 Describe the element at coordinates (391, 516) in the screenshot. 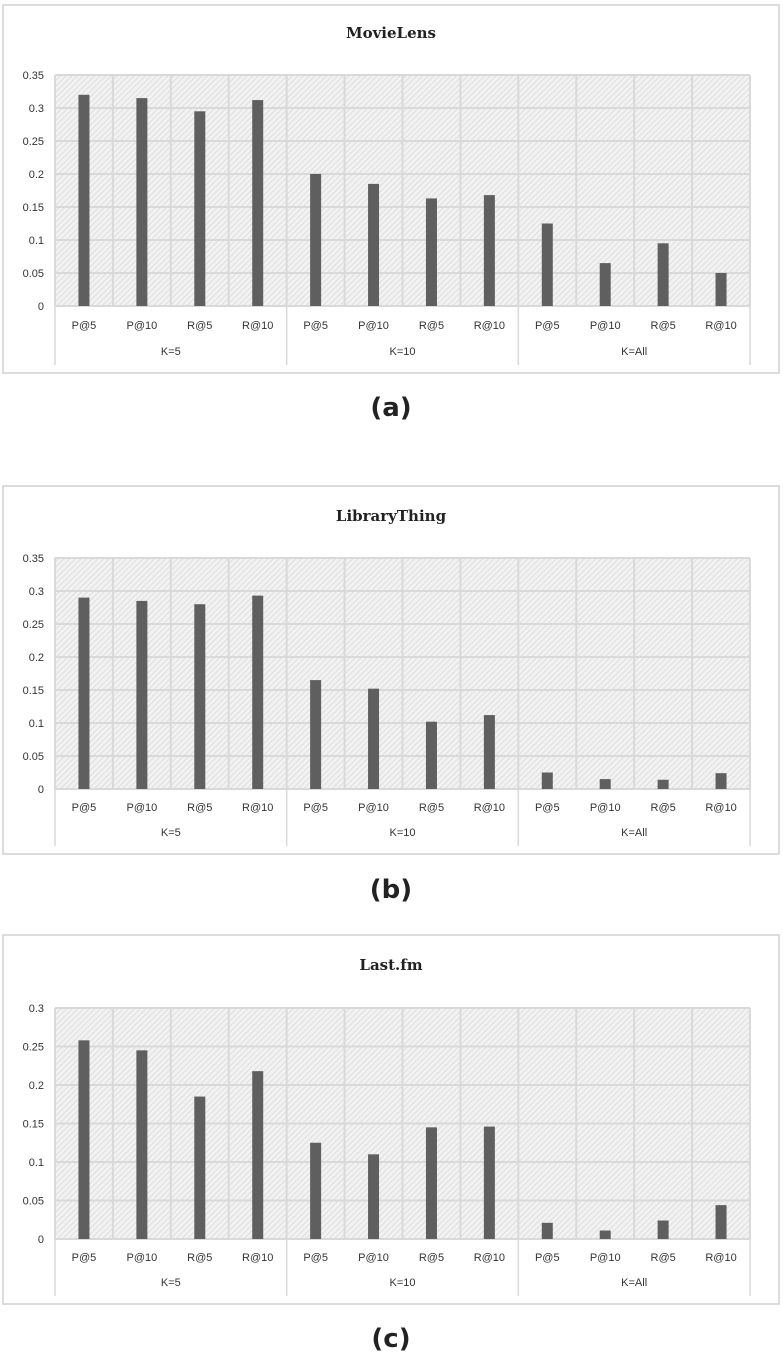

I see `chart-title: LibraryThing` at that location.